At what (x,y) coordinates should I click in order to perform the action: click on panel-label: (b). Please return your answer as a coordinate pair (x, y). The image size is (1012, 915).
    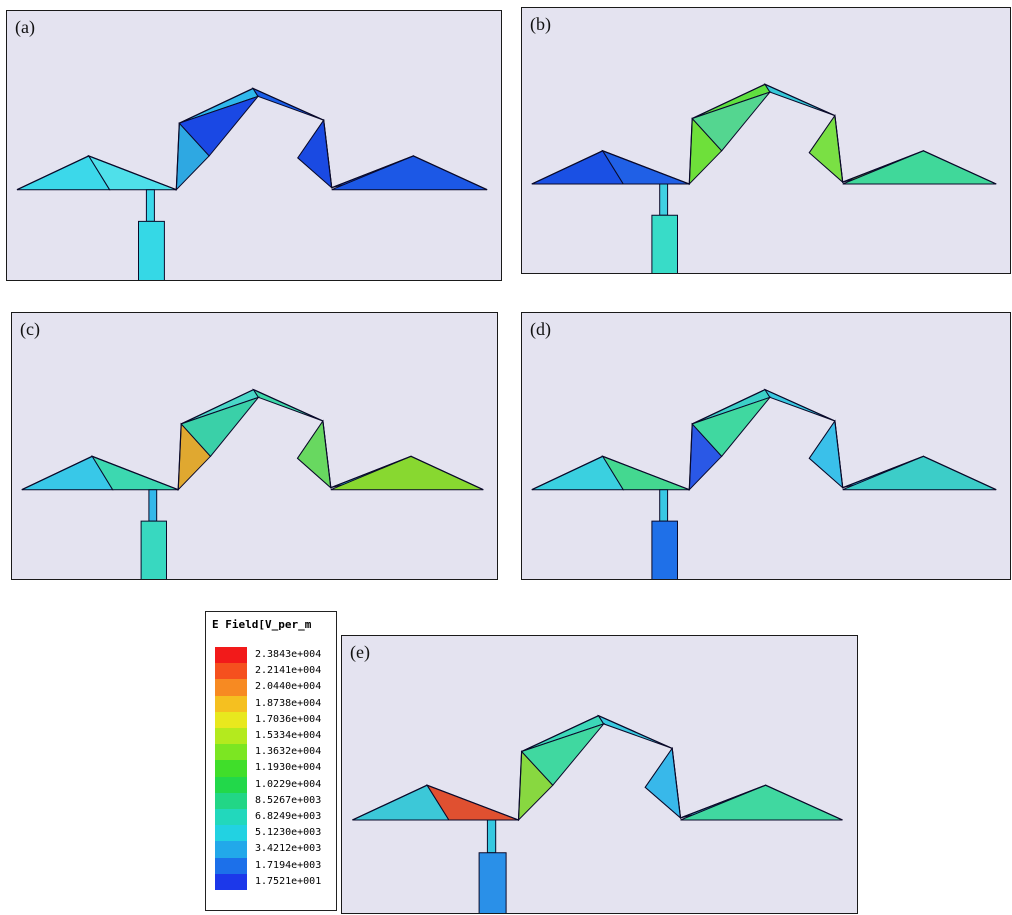
    Looking at the image, I should click on (540, 24).